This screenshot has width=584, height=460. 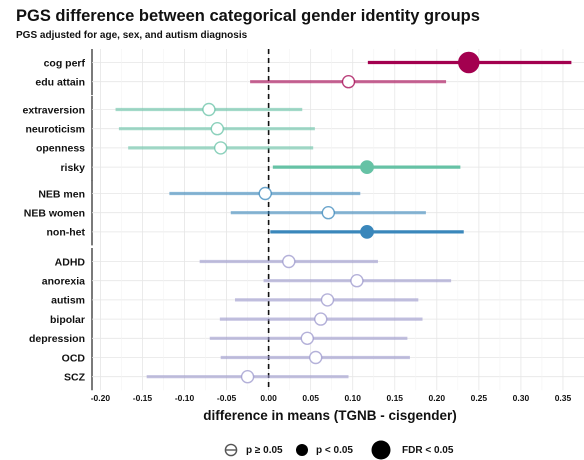 I want to click on x-tick-label: -0.10, so click(x=185, y=398).